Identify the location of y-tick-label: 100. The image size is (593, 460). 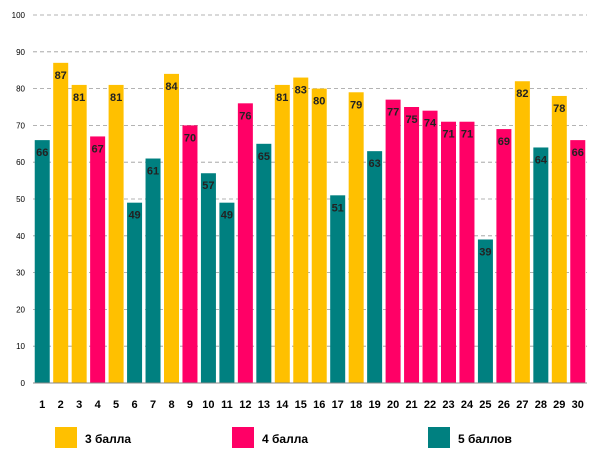
(19, 15).